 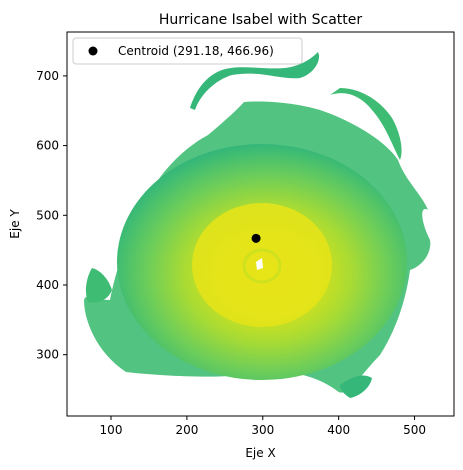 What do you see at coordinates (47, 146) in the screenshot?
I see `y-tick-label: 600` at bounding box center [47, 146].